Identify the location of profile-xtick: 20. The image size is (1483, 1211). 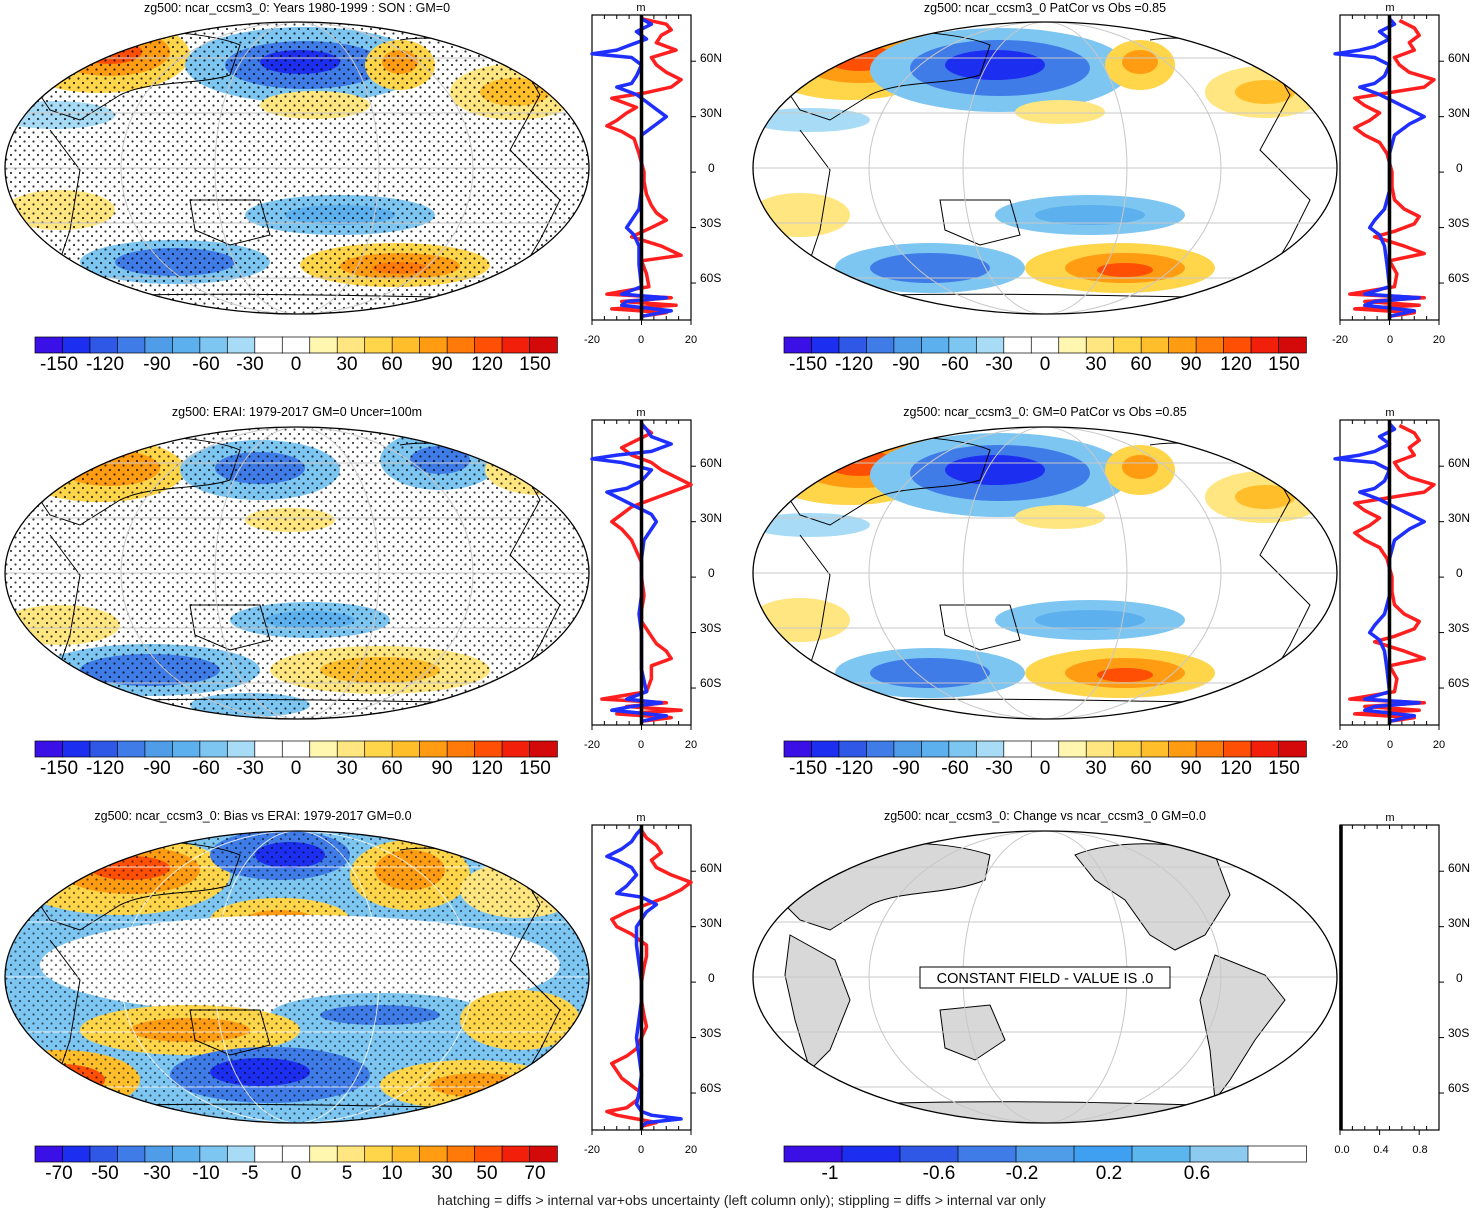
(691, 340).